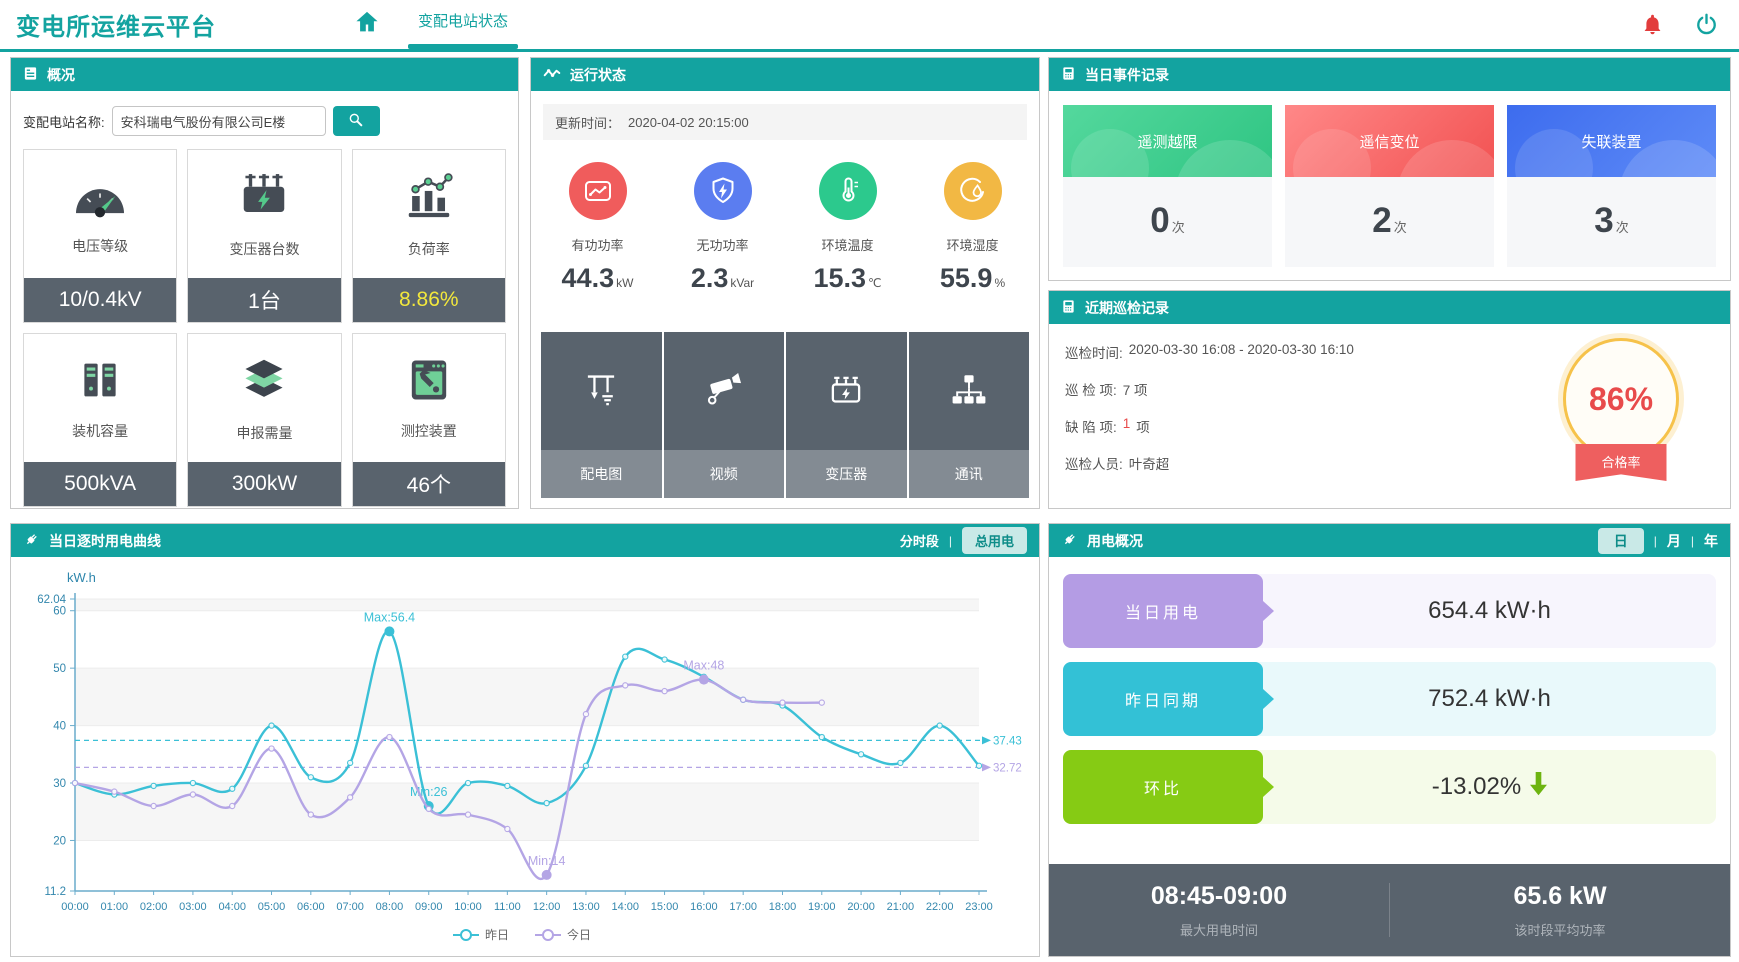 This screenshot has height=962, width=1739. I want to click on gauge-icon, so click(100, 198).